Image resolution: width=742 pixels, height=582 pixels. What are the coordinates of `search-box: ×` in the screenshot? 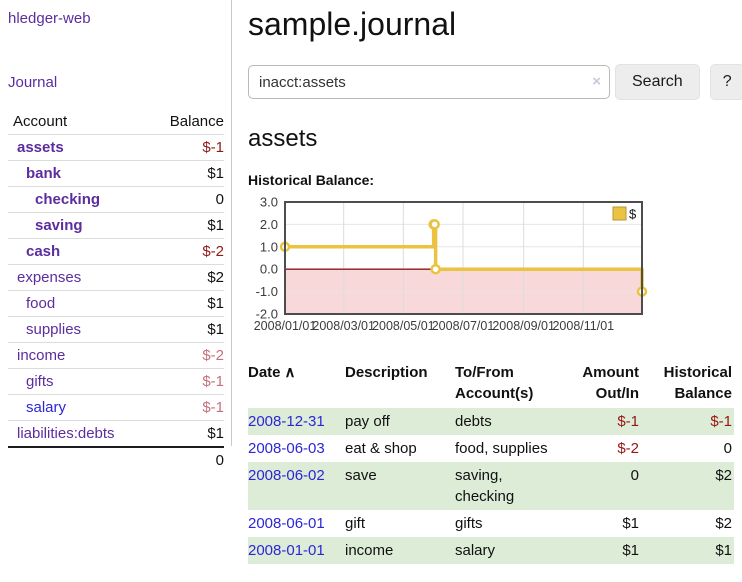 It's located at (429, 82).